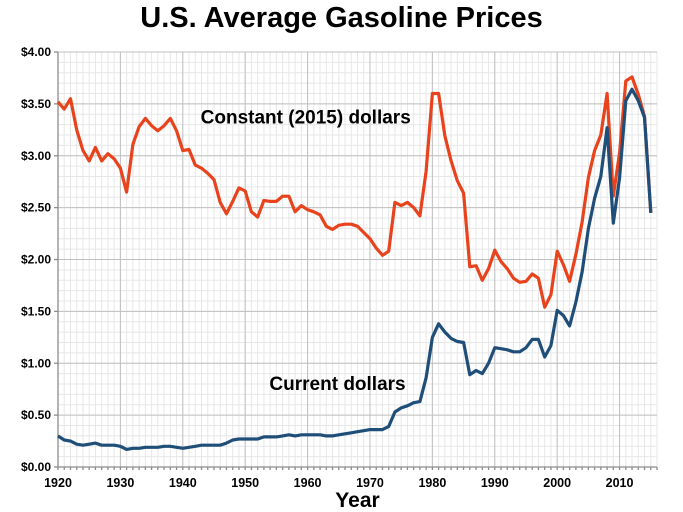 The width and height of the screenshot is (683, 512). I want to click on x-axis-tick-label: 2010, so click(620, 483).